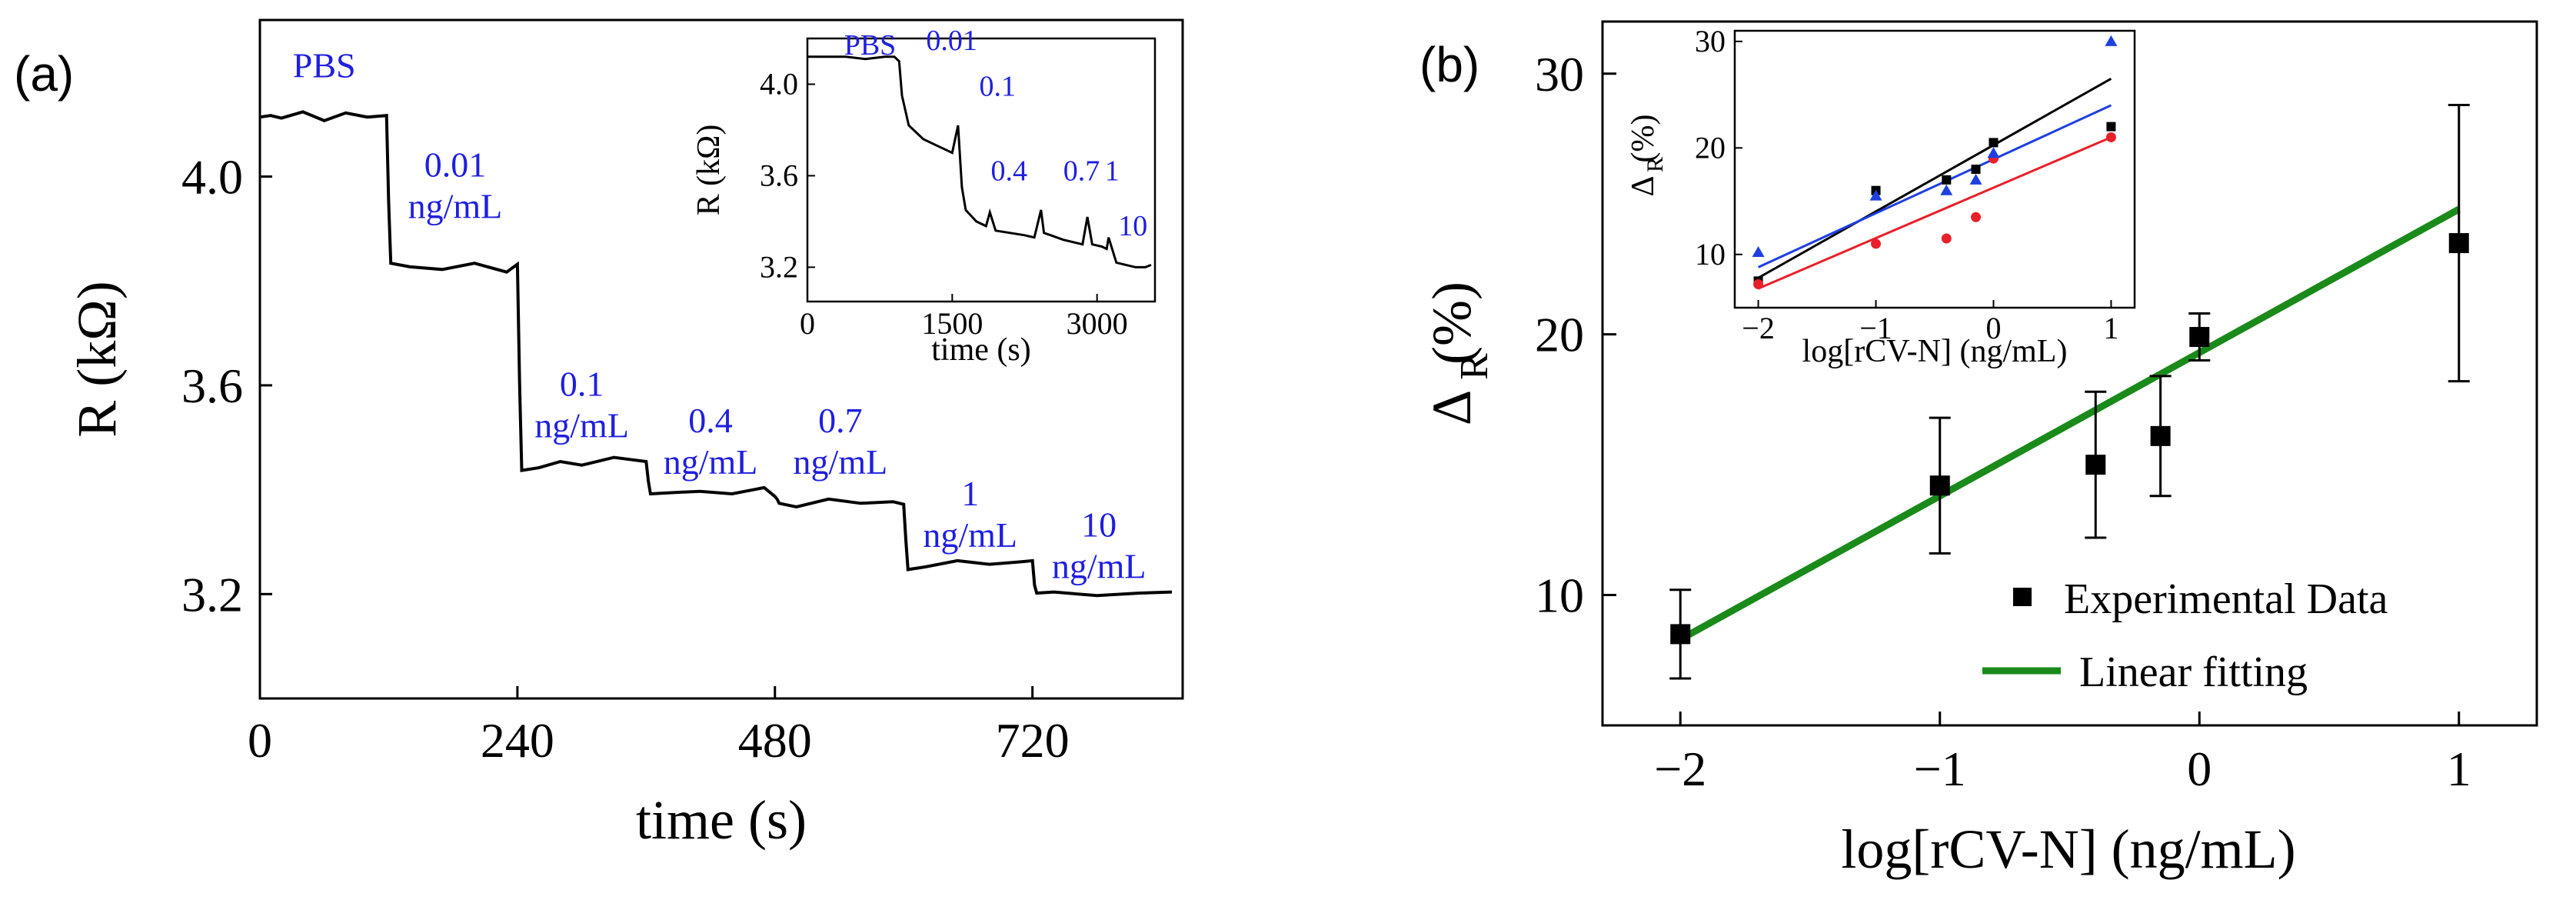 The height and width of the screenshot is (910, 2576). I want to click on panel-b-inset-y-axis-title-delta: Δ, so click(1643, 186).